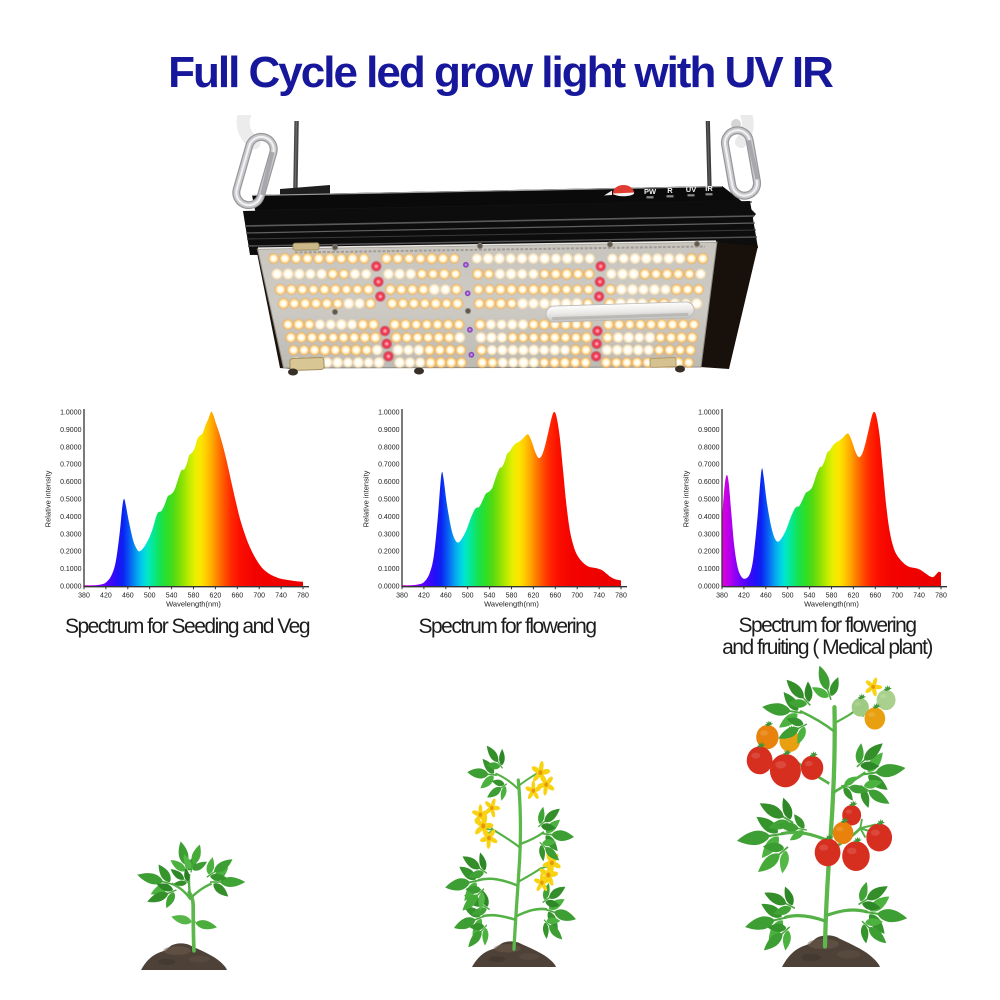 The height and width of the screenshot is (1000, 1000). I want to click on svg-text: PW, so click(650, 191).